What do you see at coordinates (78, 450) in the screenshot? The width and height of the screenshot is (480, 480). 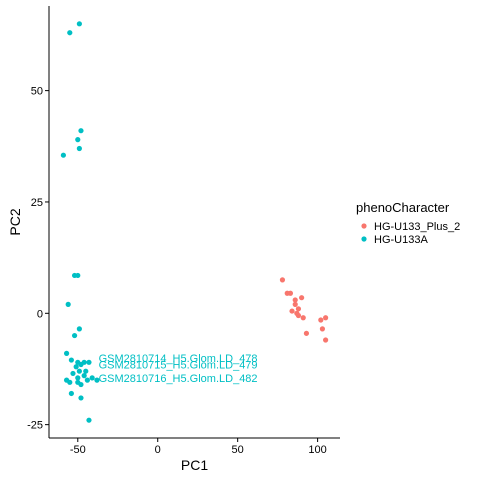 I see `x-tick-label: -50` at bounding box center [78, 450].